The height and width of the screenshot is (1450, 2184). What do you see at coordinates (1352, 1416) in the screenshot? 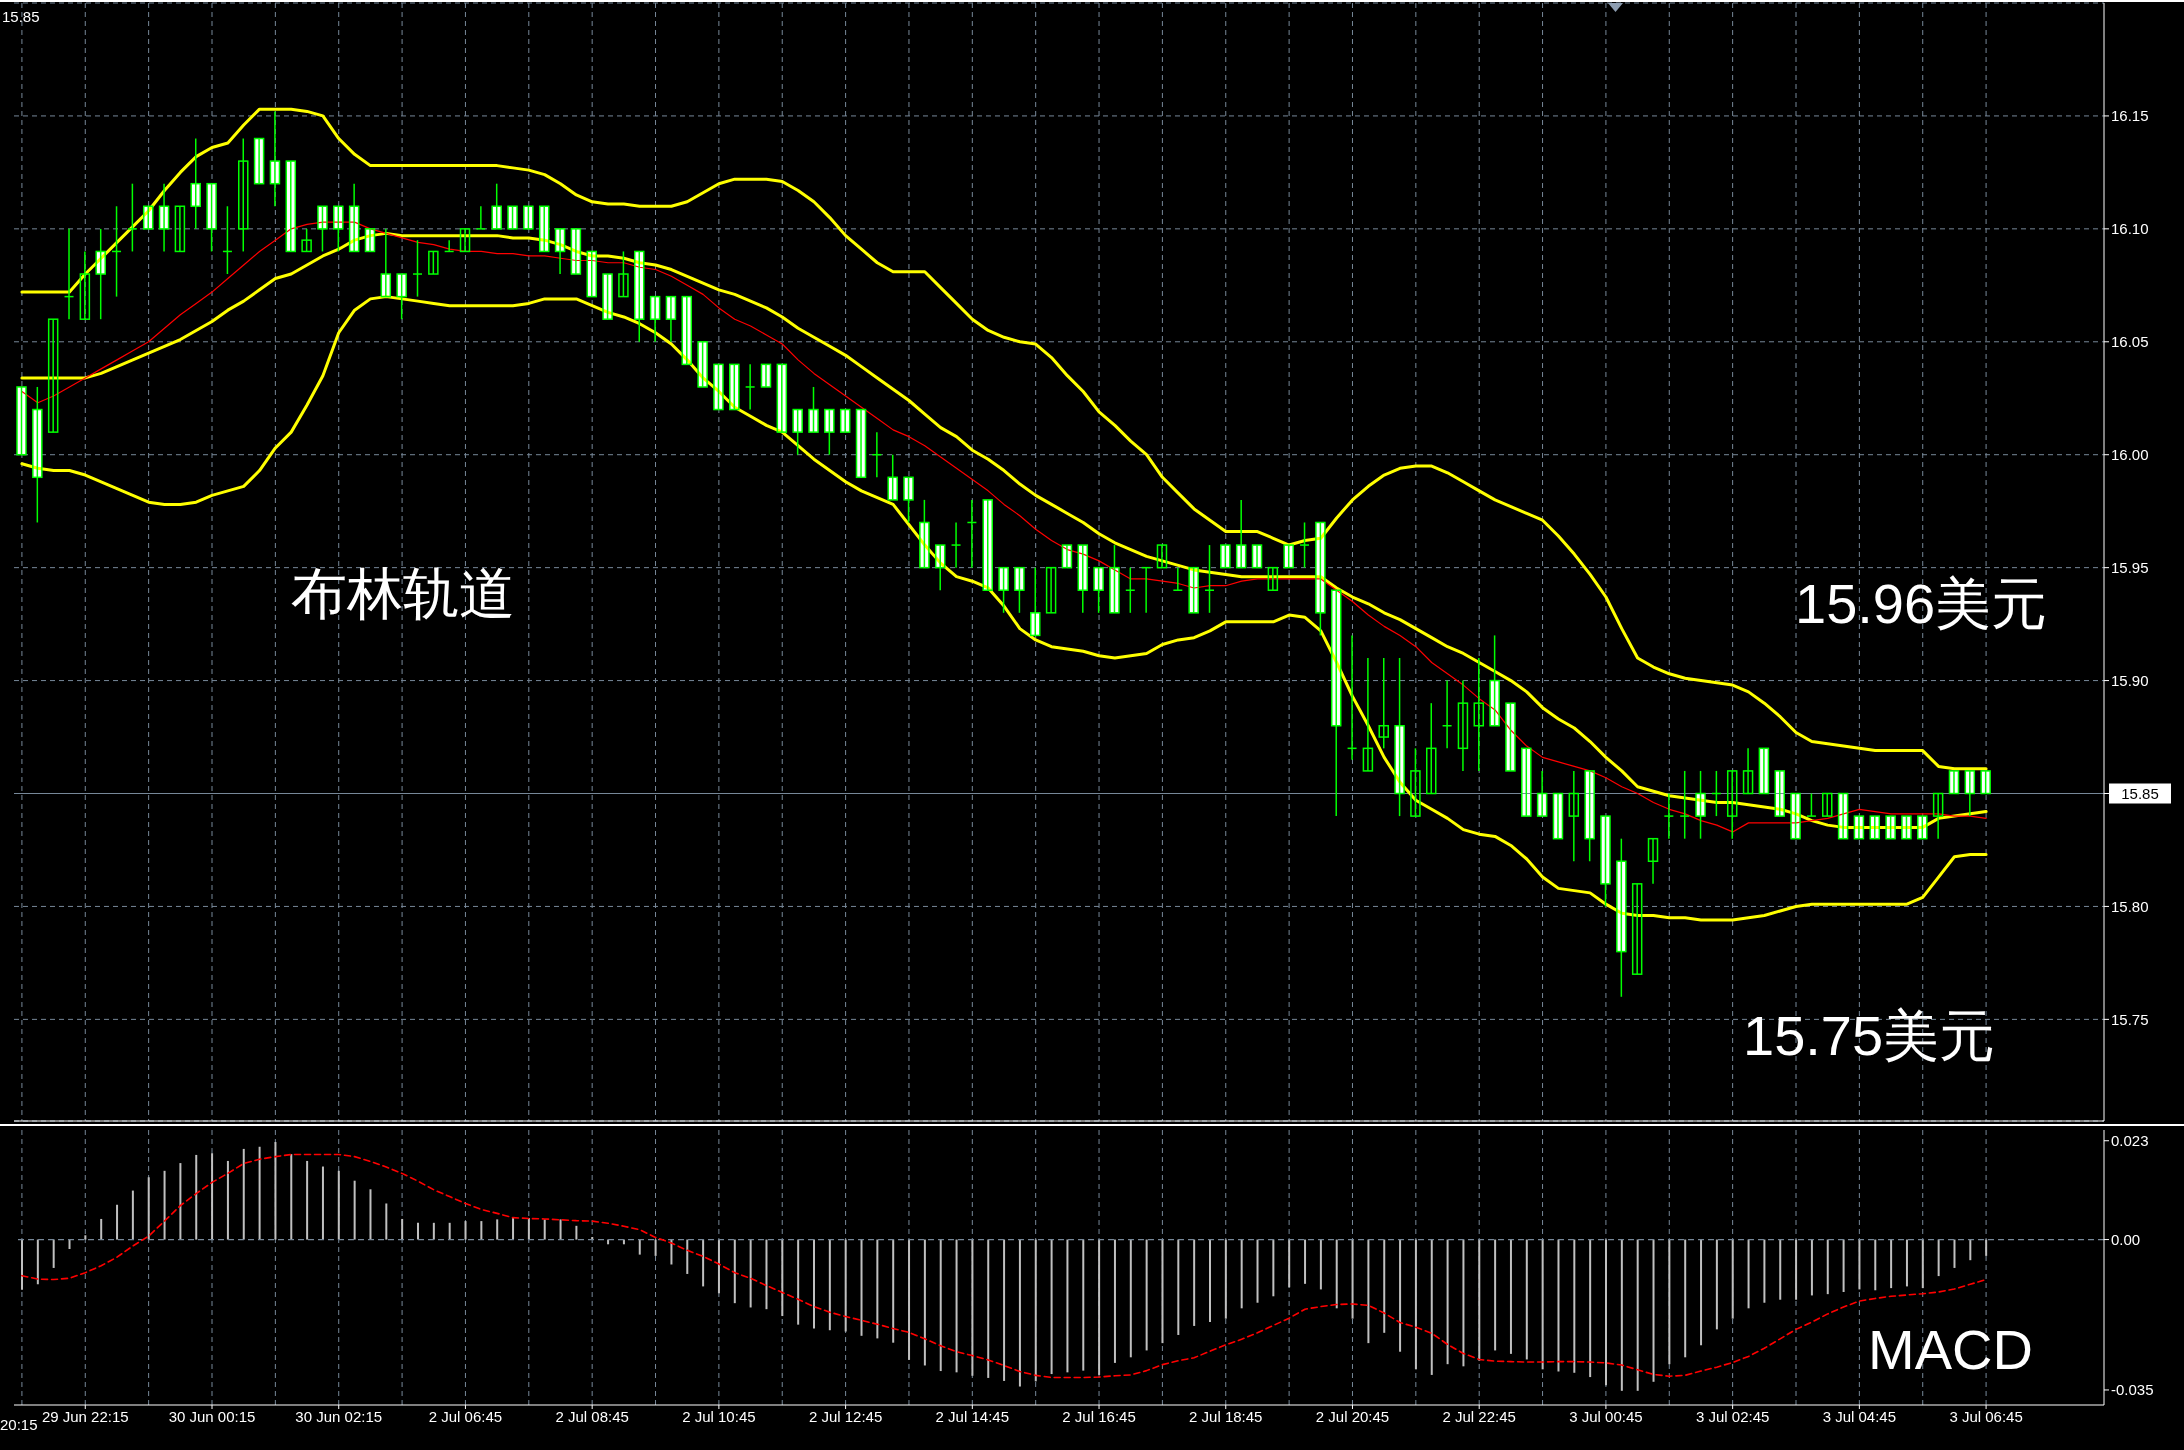
I see `x-tick-label: 2 Jul 20:45` at bounding box center [1352, 1416].